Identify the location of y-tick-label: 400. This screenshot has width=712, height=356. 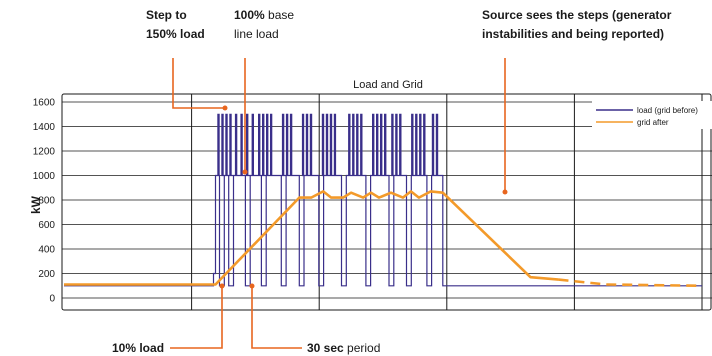
(46, 250).